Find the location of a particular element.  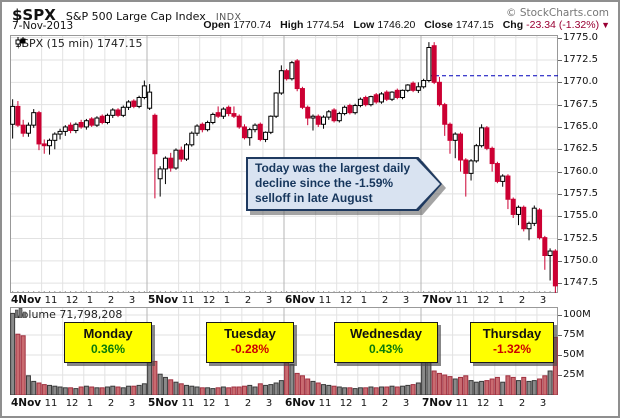

volume-panel-label: Volume 71,798,208 is located at coordinates (68, 314).